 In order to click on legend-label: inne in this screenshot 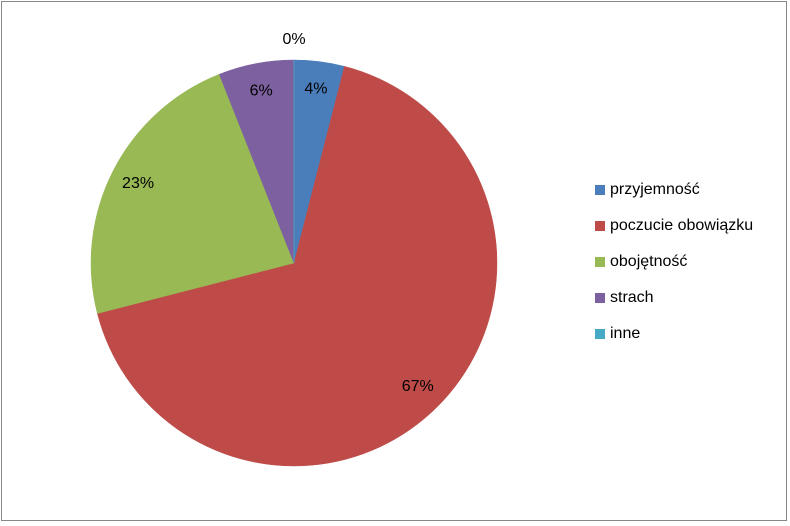, I will do `click(625, 333)`.